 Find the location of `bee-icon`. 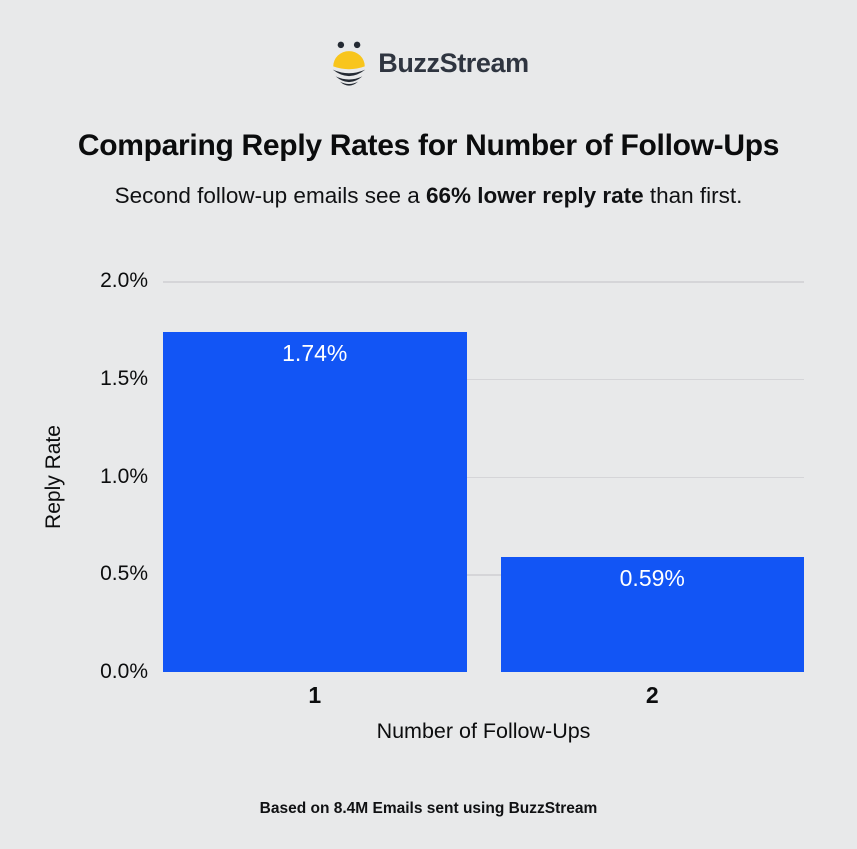

bee-icon is located at coordinates (349, 63).